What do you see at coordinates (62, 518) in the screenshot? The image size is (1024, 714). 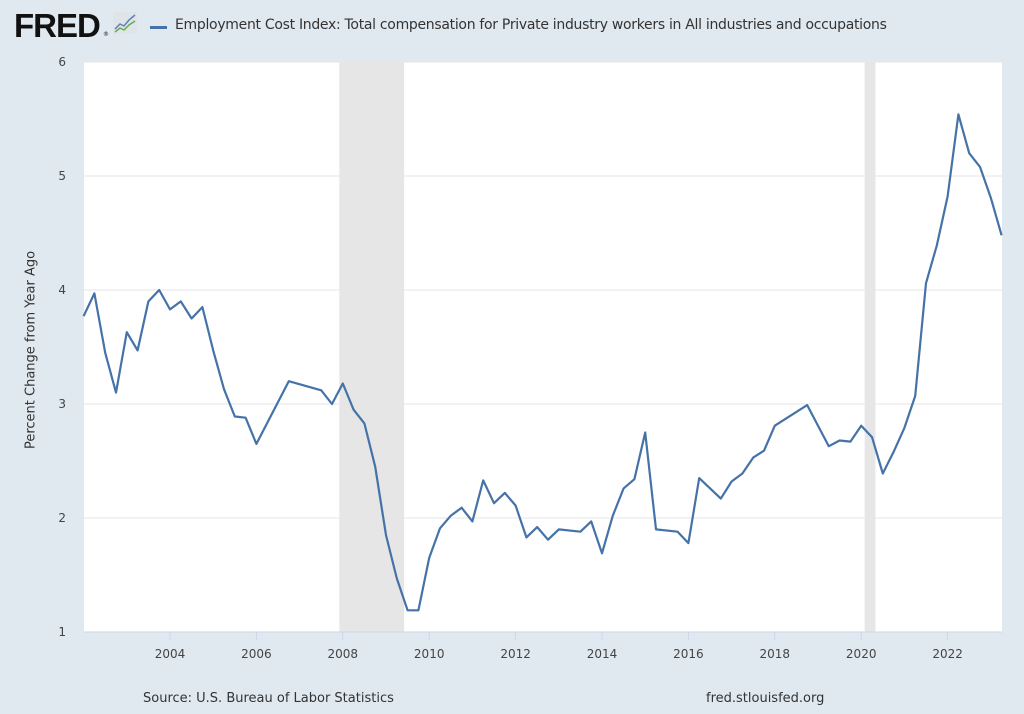 I see `y-tick-label: 2` at bounding box center [62, 518].